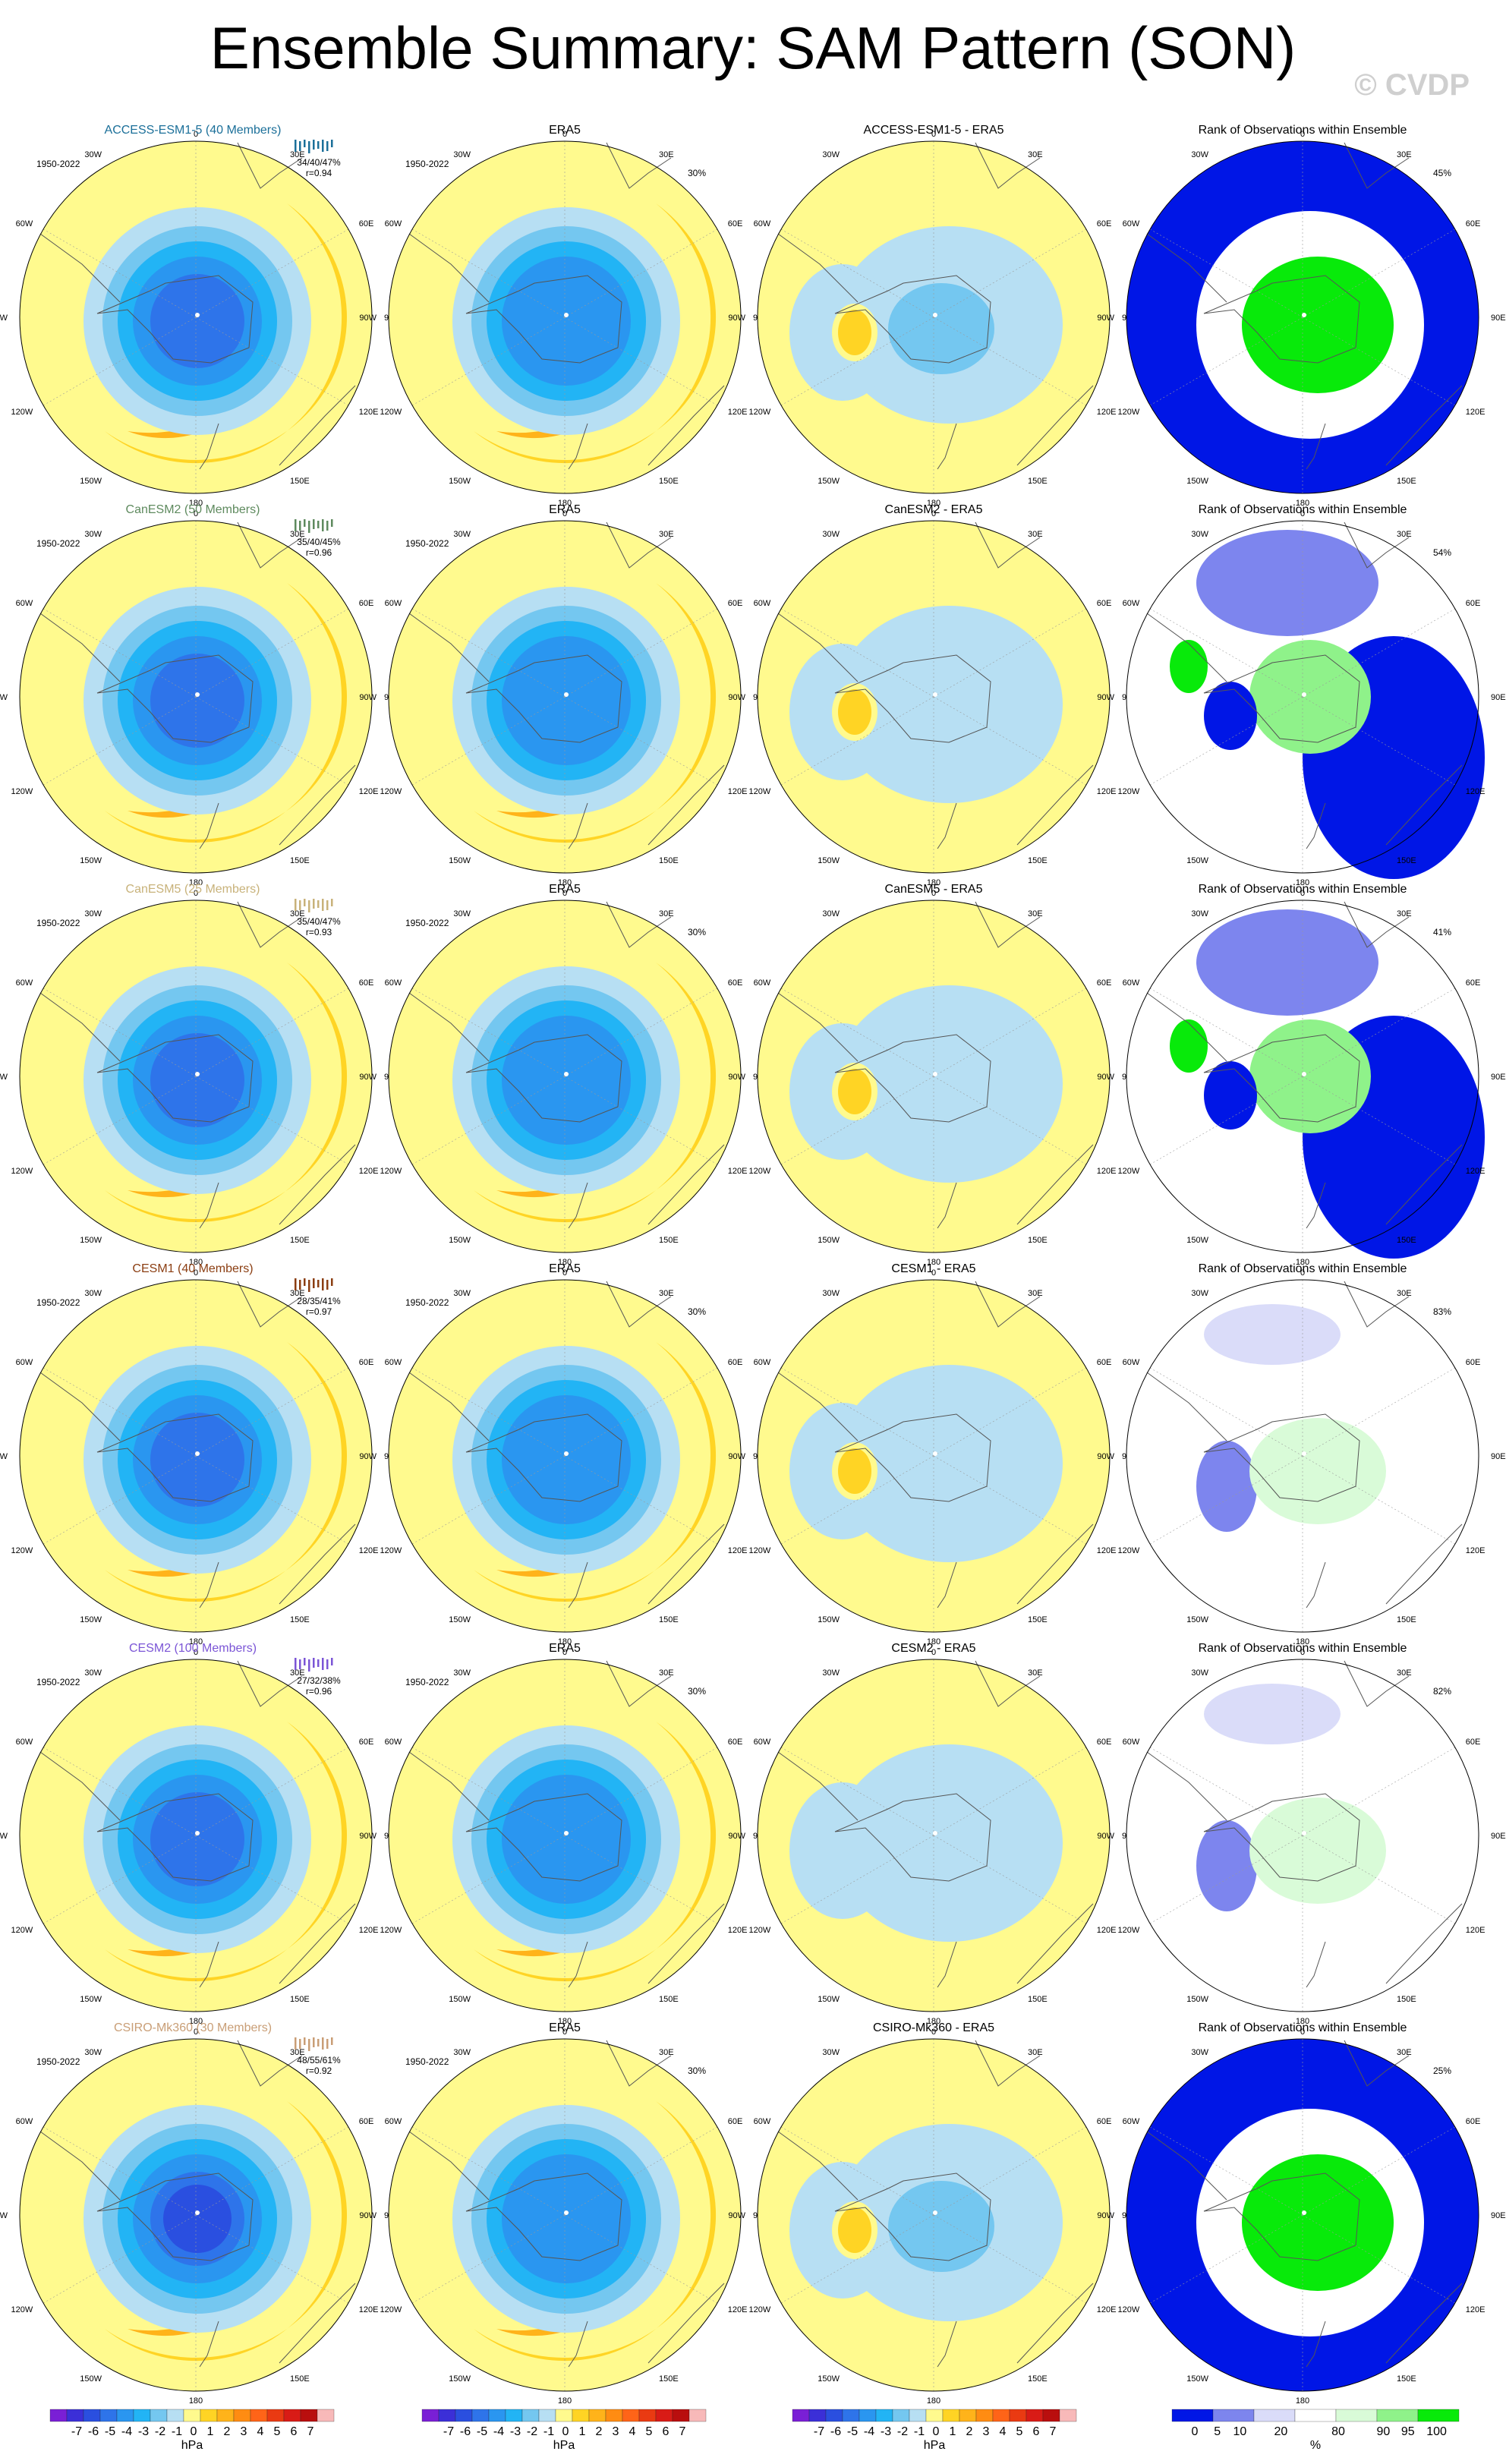 The height and width of the screenshot is (2464, 1506). Describe the element at coordinates (1303, 1648) in the screenshot. I see `rank-panel-title: Rank of Observations within Ensemble` at that location.